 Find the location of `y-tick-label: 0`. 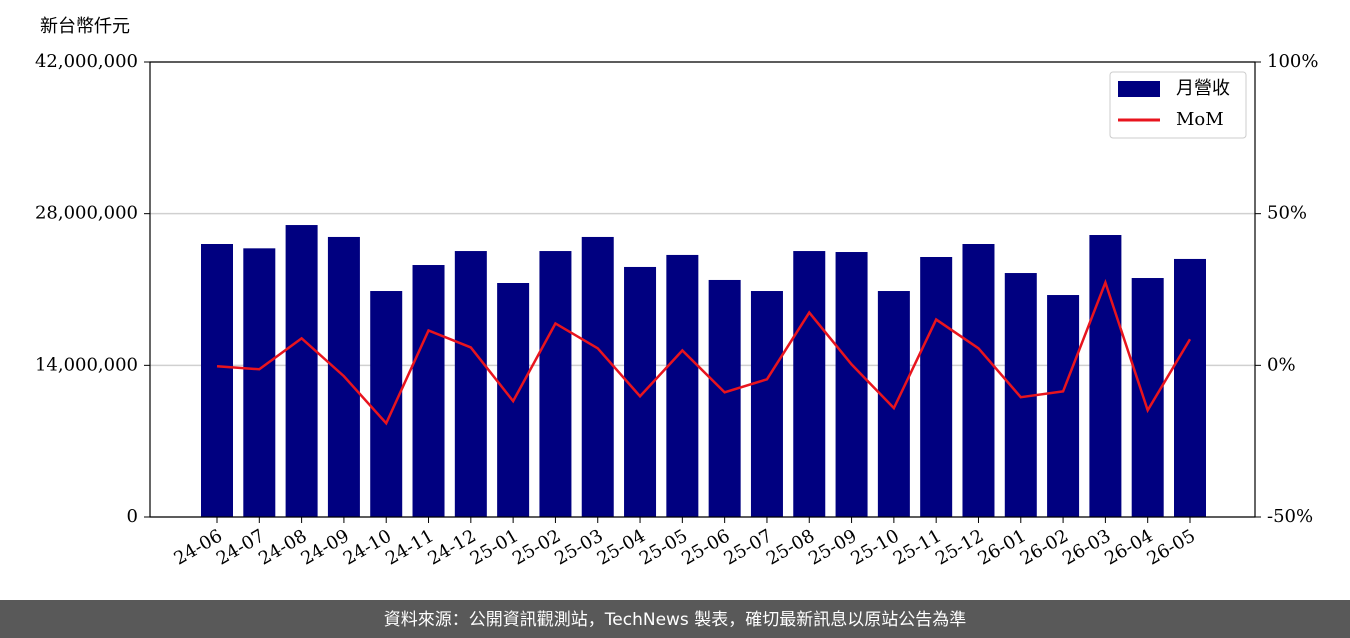

y-tick-label: 0 is located at coordinates (132, 516).